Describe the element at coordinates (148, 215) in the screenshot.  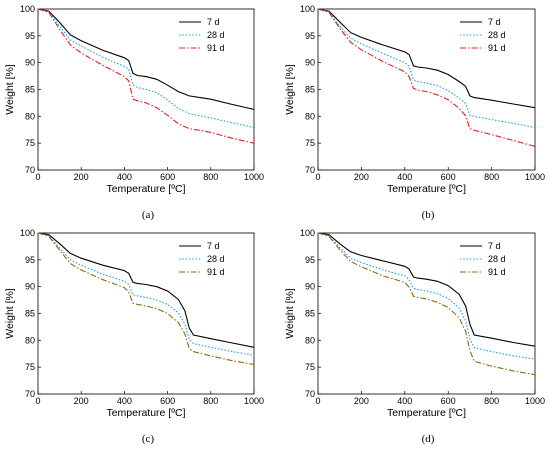
I see `panel-caption: (a)` at that location.